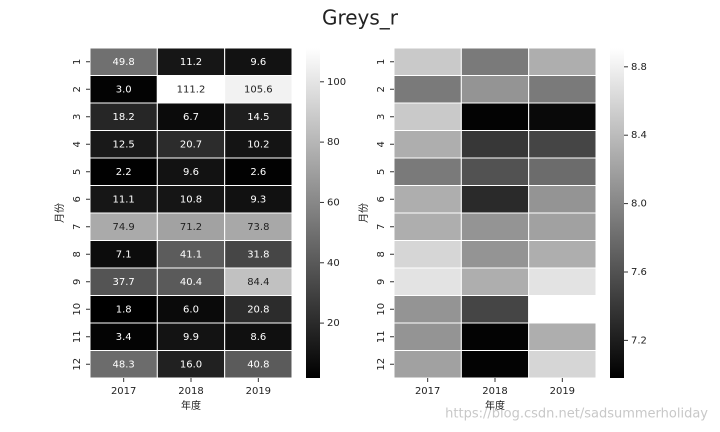 This screenshot has width=720, height=432. I want to click on y-tick-label: 11, so click(381, 336).